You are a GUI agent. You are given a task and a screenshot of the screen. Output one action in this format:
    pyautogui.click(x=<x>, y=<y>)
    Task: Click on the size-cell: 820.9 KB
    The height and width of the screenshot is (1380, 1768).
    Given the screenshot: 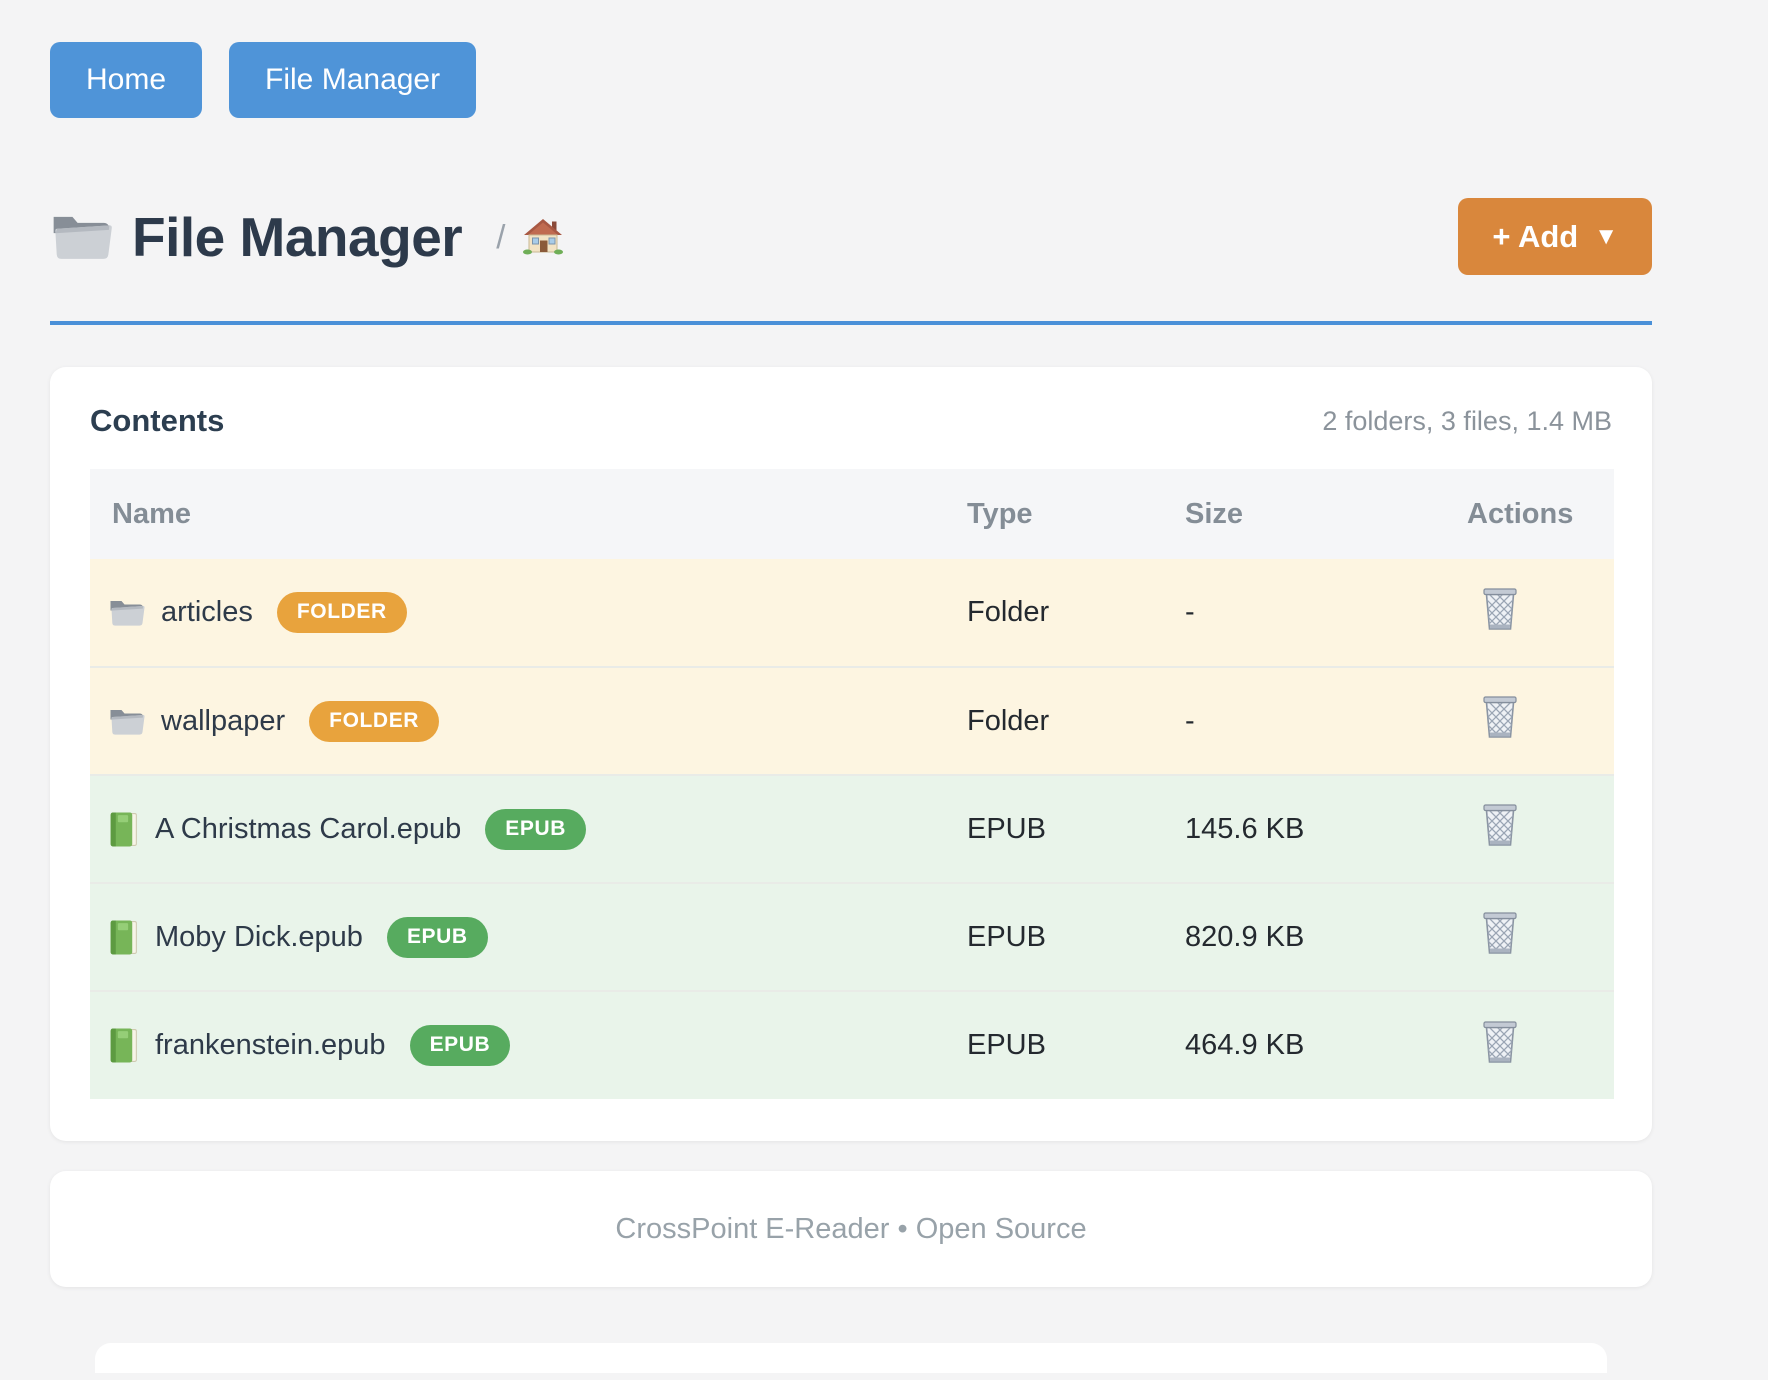 What is the action you would take?
    pyautogui.click(x=1313, y=936)
    